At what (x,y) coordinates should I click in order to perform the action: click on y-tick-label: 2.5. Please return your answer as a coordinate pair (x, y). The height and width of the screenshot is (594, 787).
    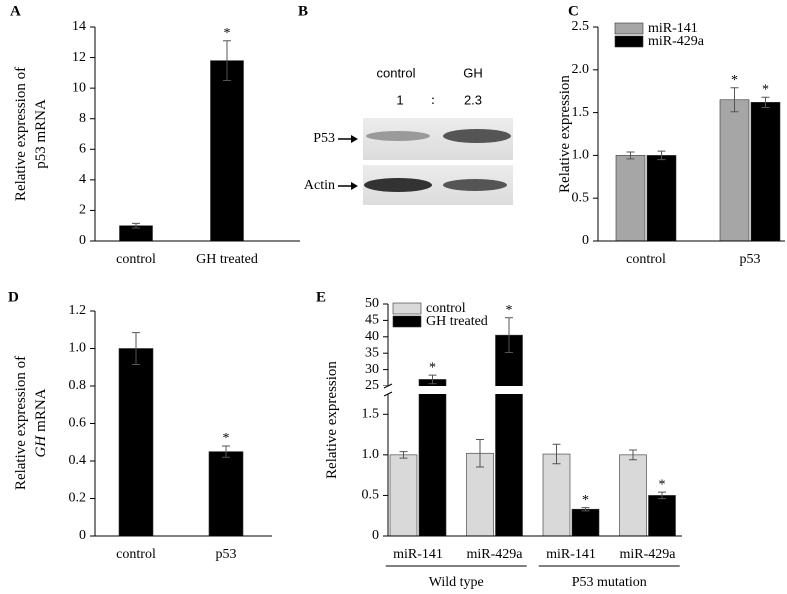
    Looking at the image, I should click on (581, 26).